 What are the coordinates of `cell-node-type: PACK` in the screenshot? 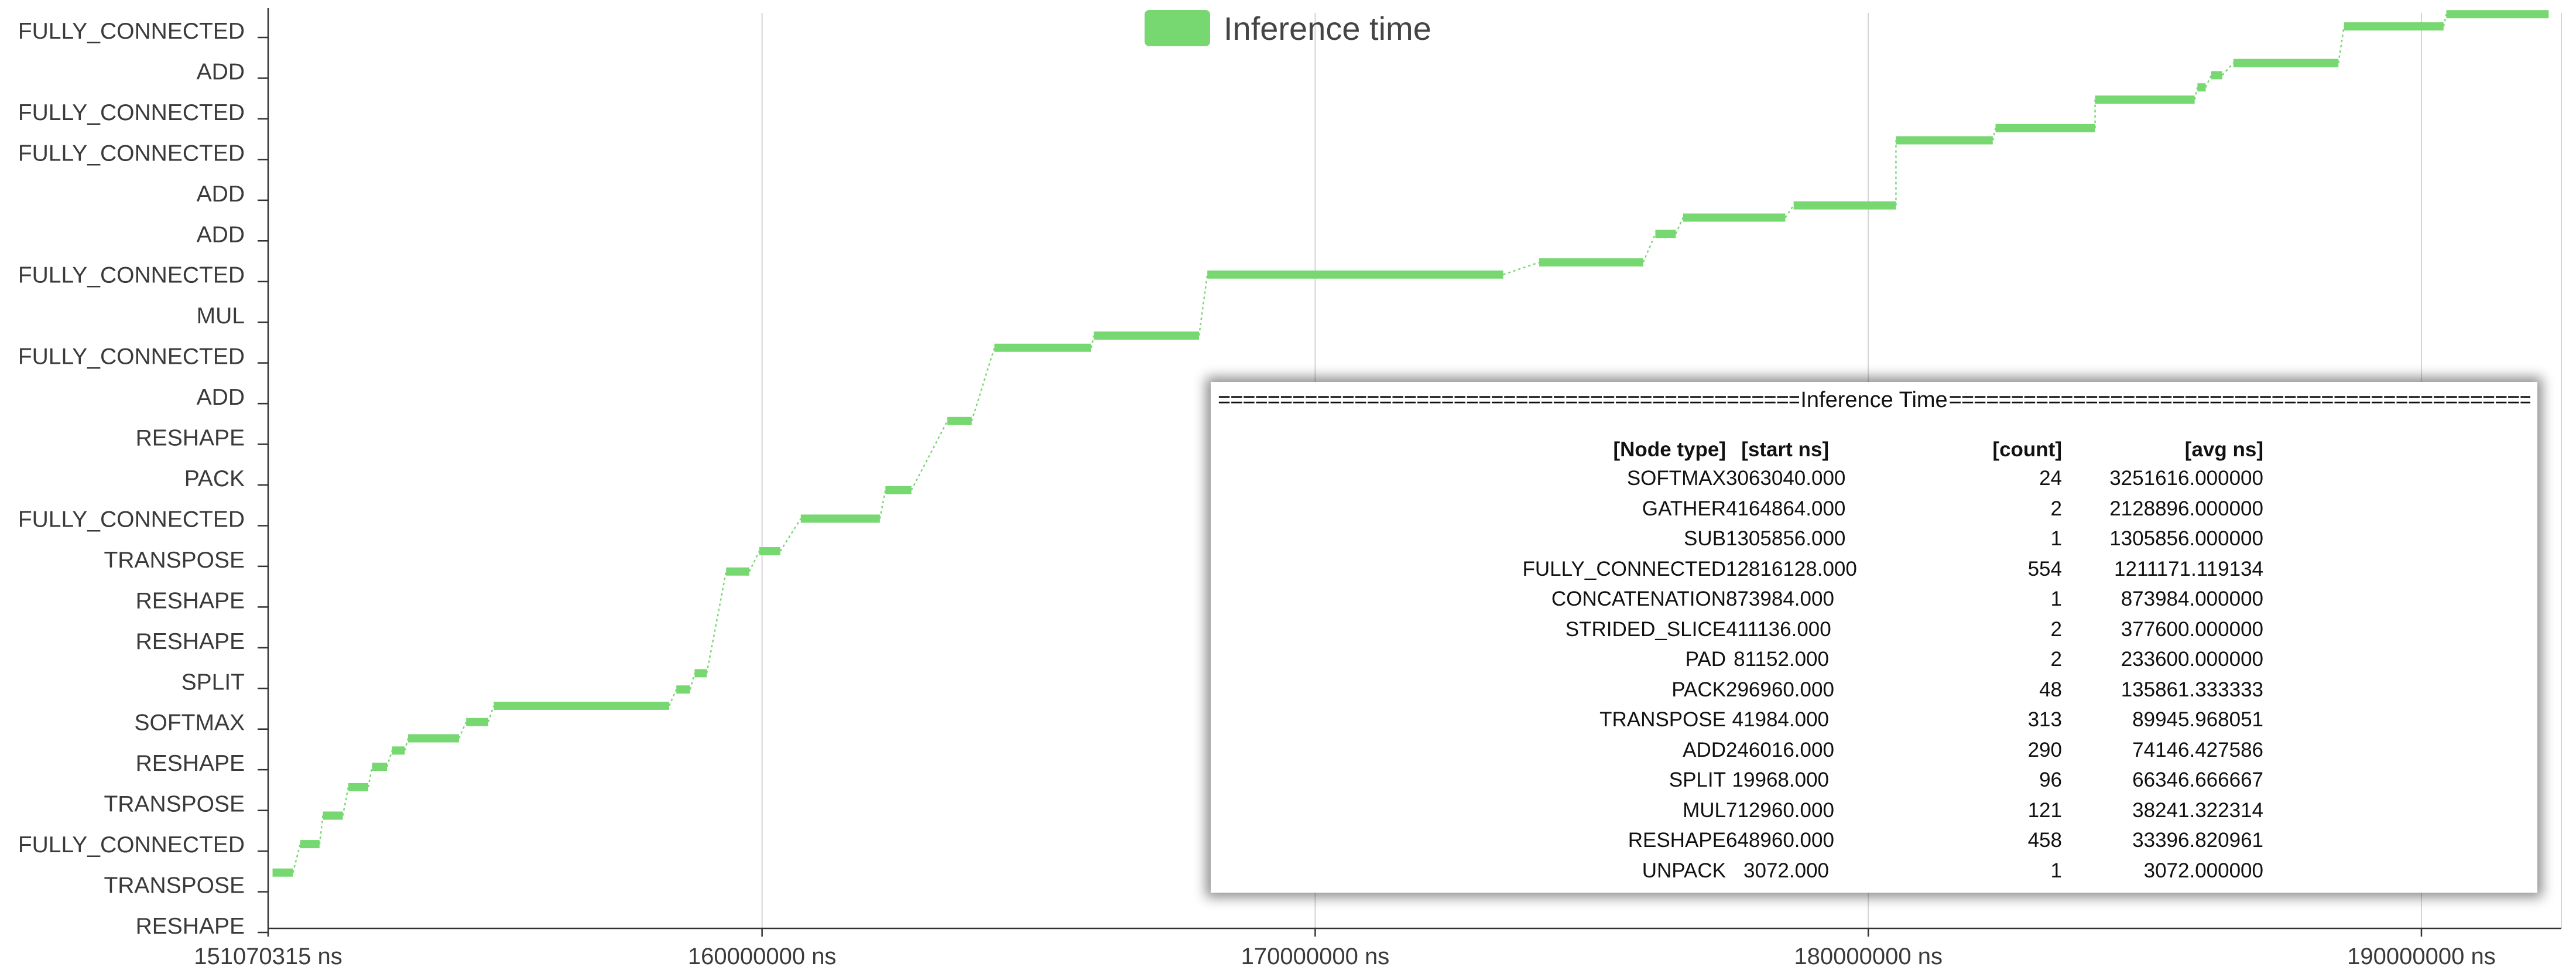 It's located at (1698, 689).